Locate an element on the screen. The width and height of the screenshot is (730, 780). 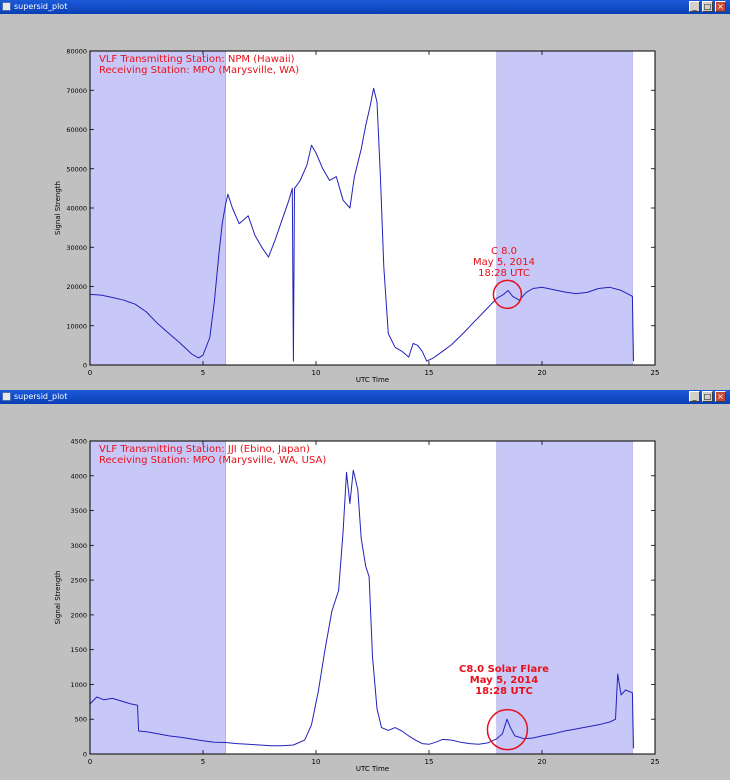
y-tick-label: 40000 is located at coordinates (76, 209).